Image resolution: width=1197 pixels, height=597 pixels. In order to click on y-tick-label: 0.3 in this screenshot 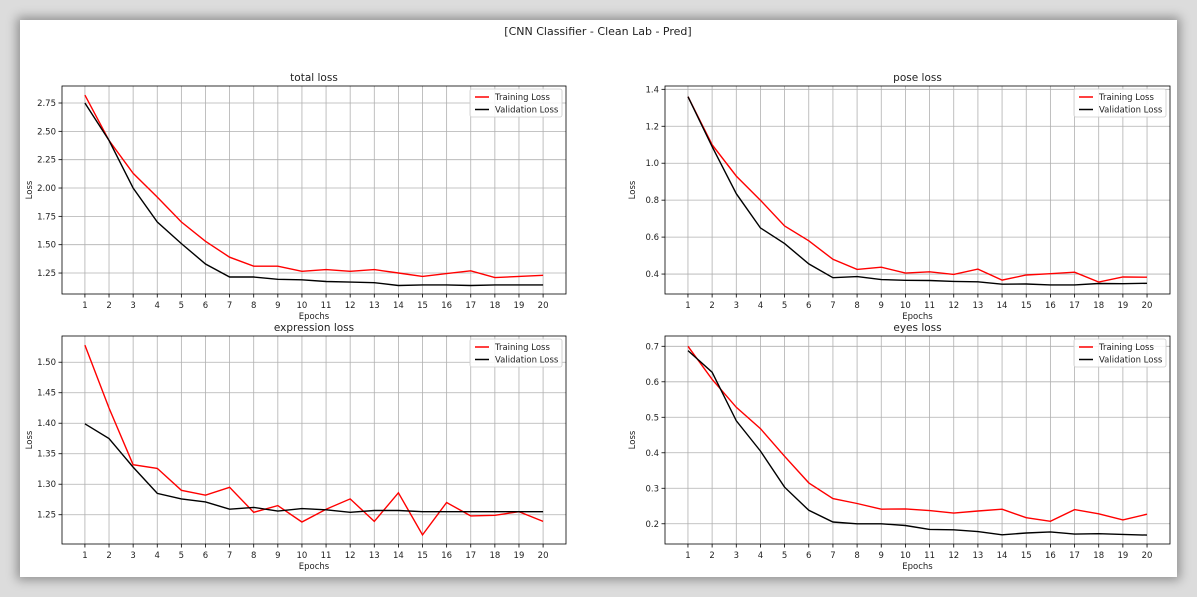, I will do `click(652, 489)`.